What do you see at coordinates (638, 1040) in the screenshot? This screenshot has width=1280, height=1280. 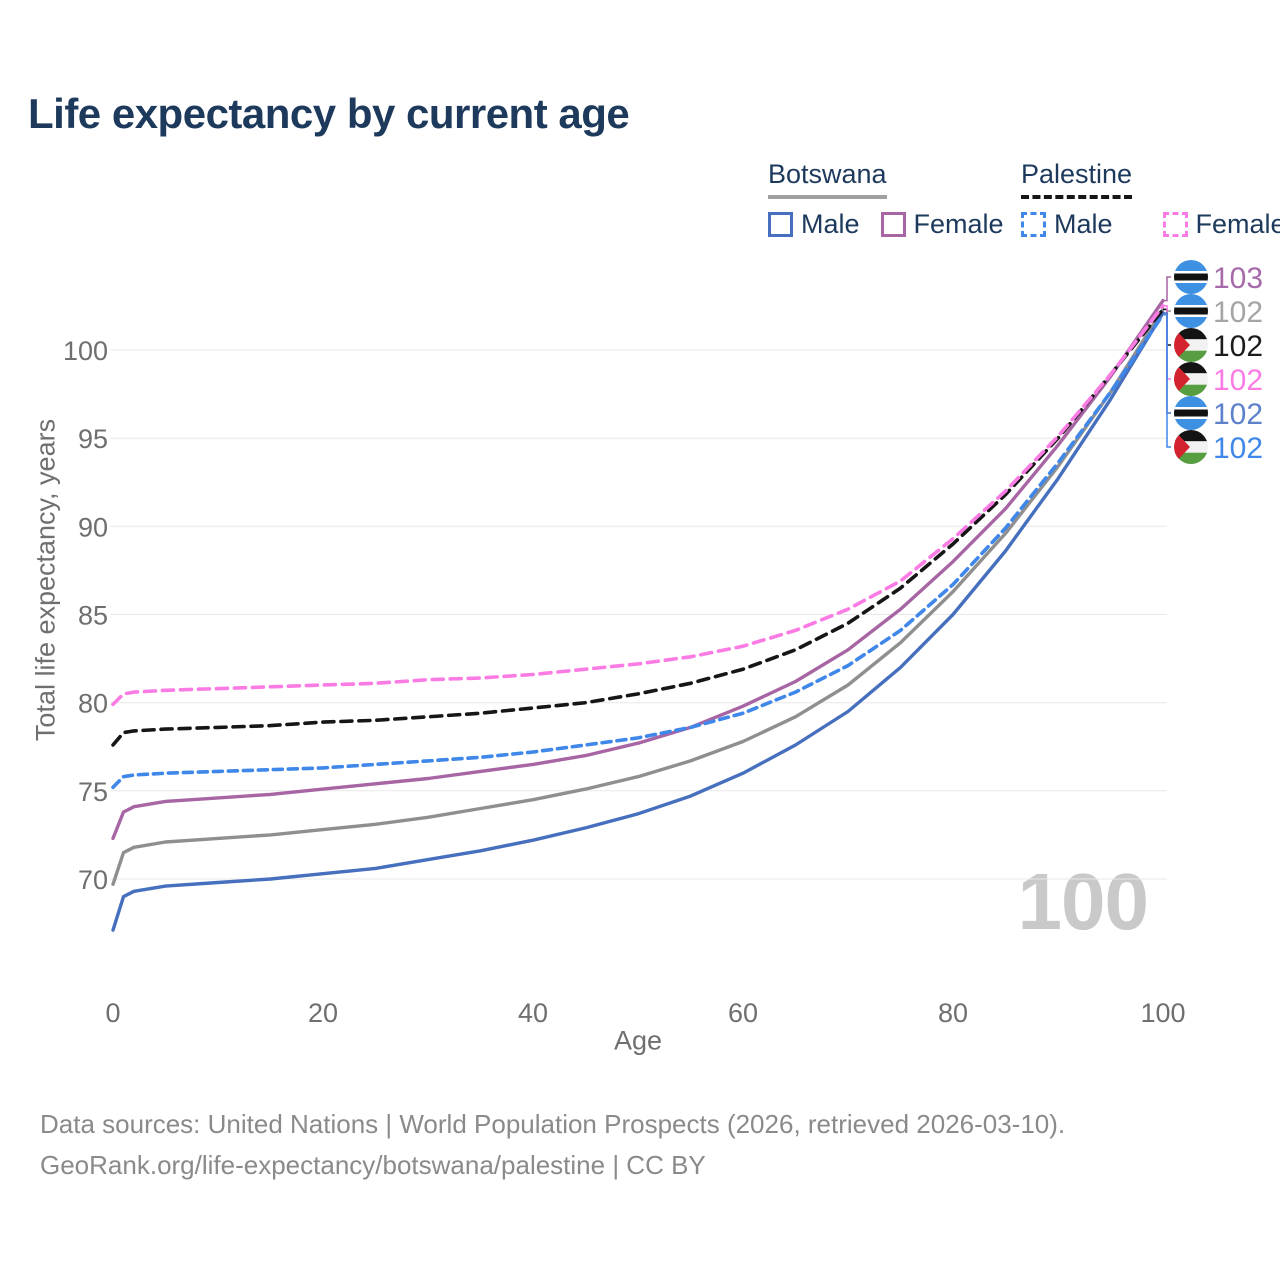 I see `x-axis-title: Age` at bounding box center [638, 1040].